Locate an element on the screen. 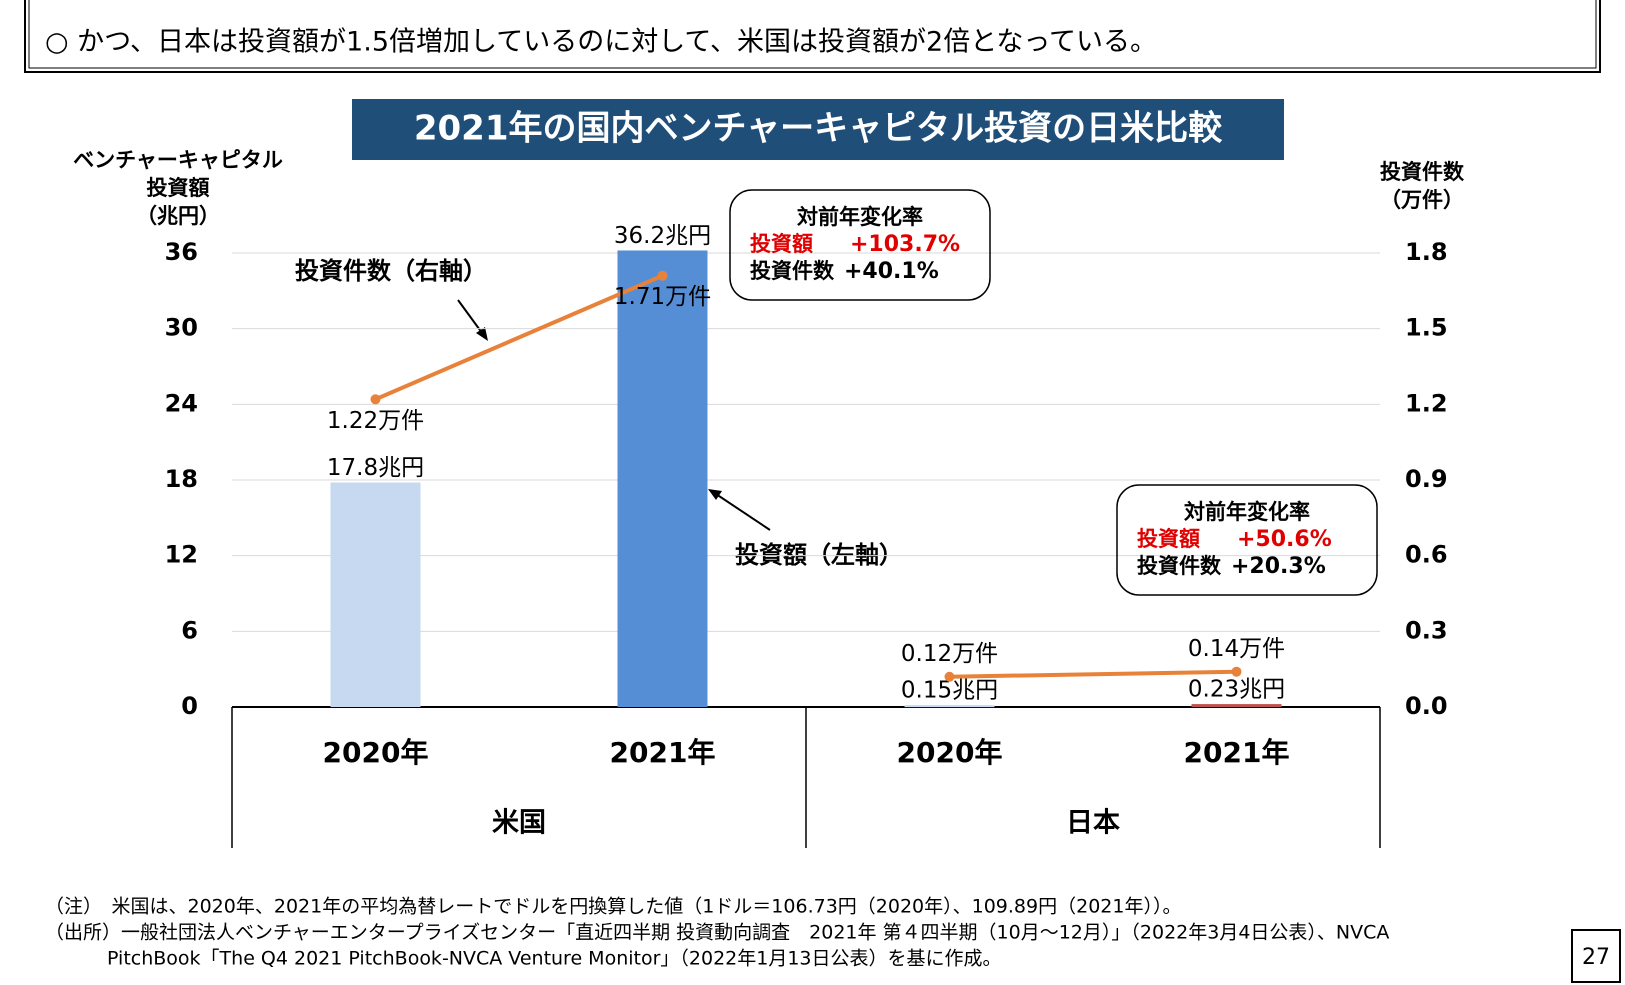  header-box-inner is located at coordinates (812, 34).